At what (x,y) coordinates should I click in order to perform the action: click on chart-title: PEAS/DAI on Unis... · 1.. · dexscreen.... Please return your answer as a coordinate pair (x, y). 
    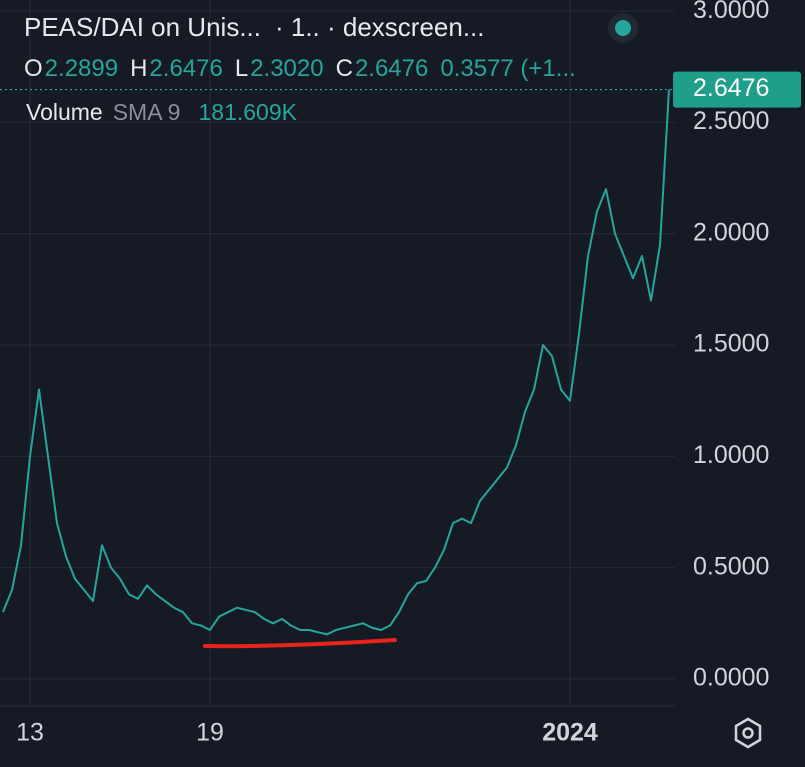
    Looking at the image, I should click on (254, 27).